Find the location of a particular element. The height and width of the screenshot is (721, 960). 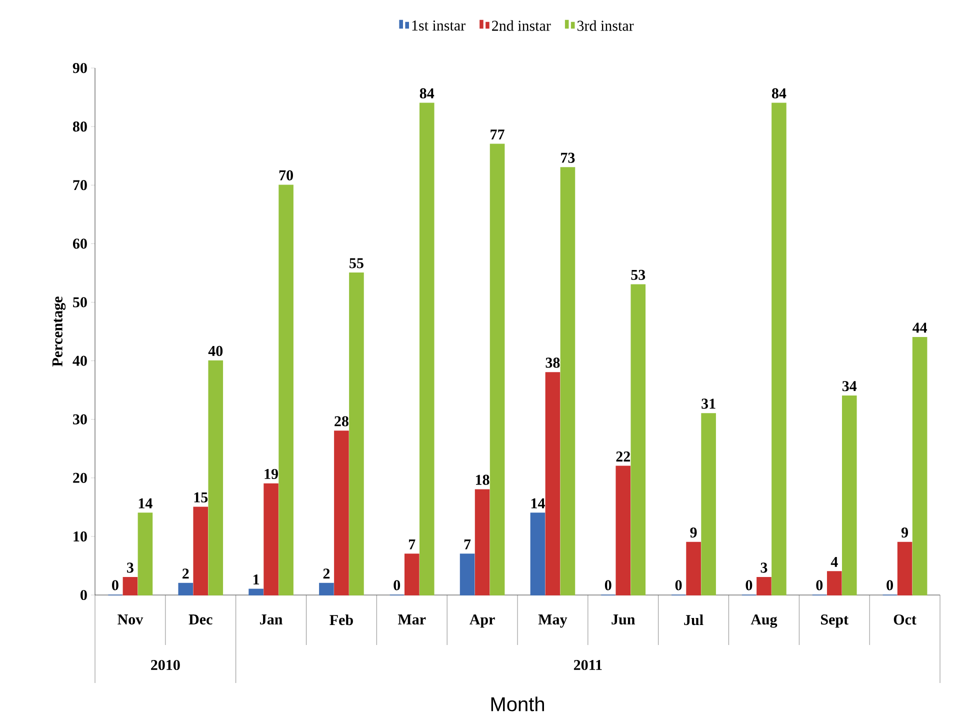

data-label: 73 is located at coordinates (568, 157).